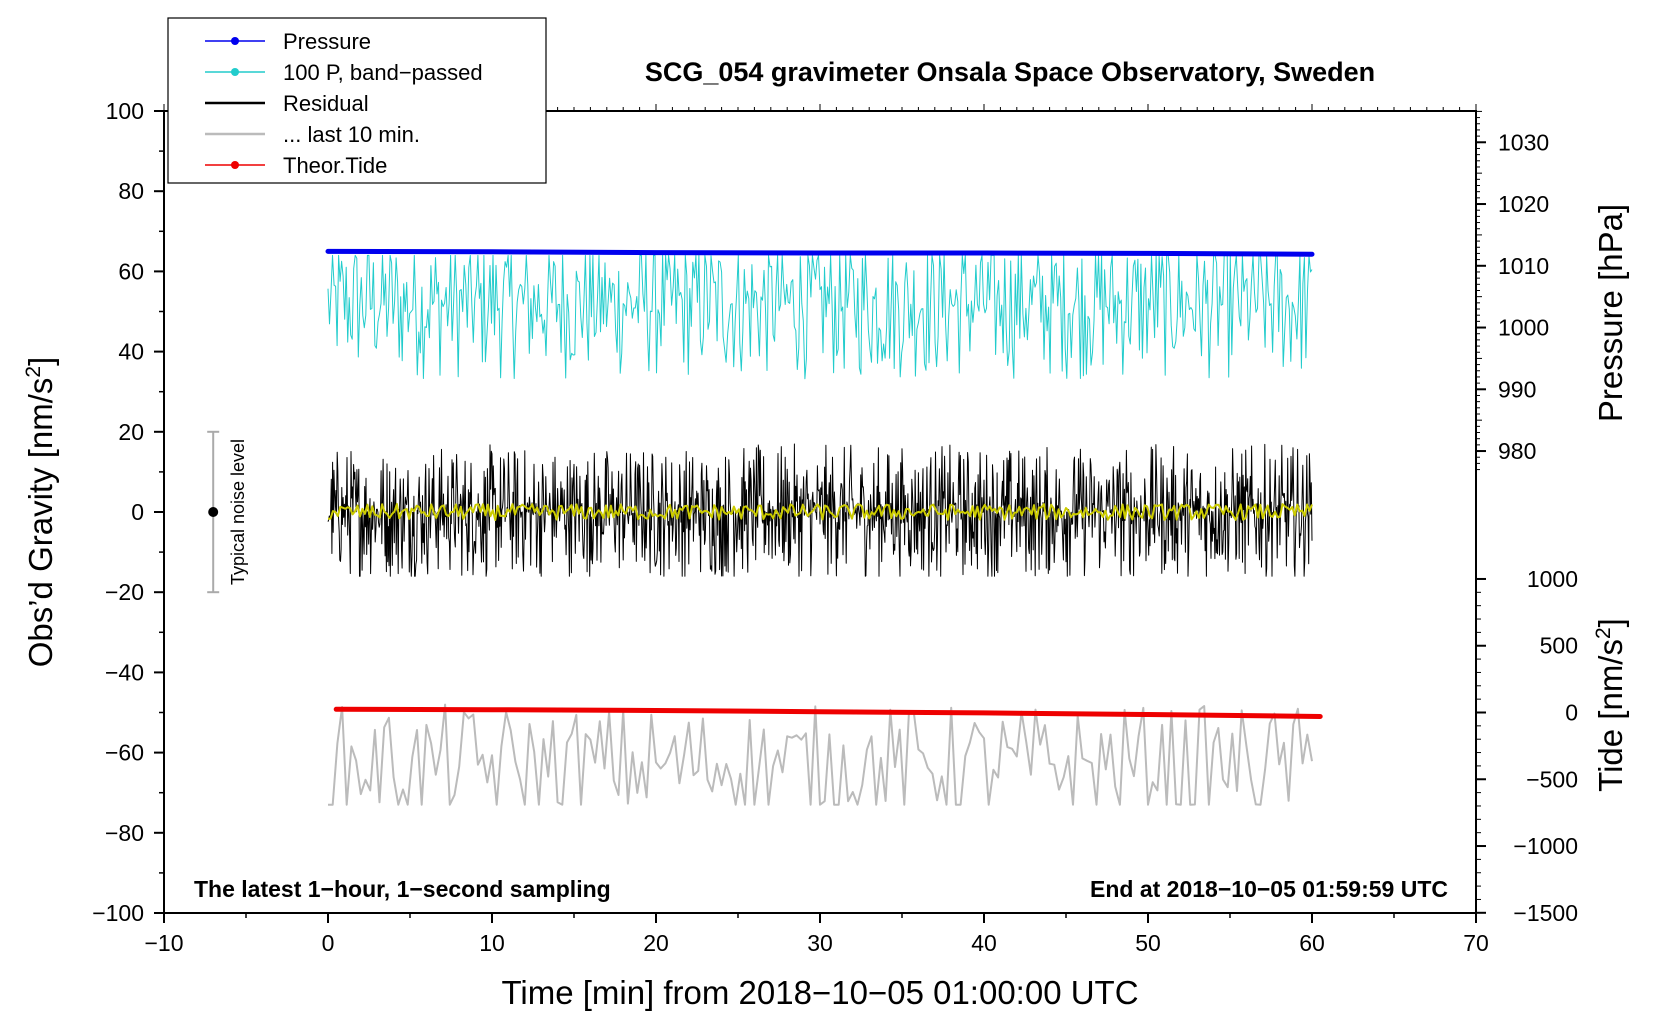 Image resolution: width=1660 pixels, height=1020 pixels. I want to click on pressure-tick-label: 990, so click(1517, 389).